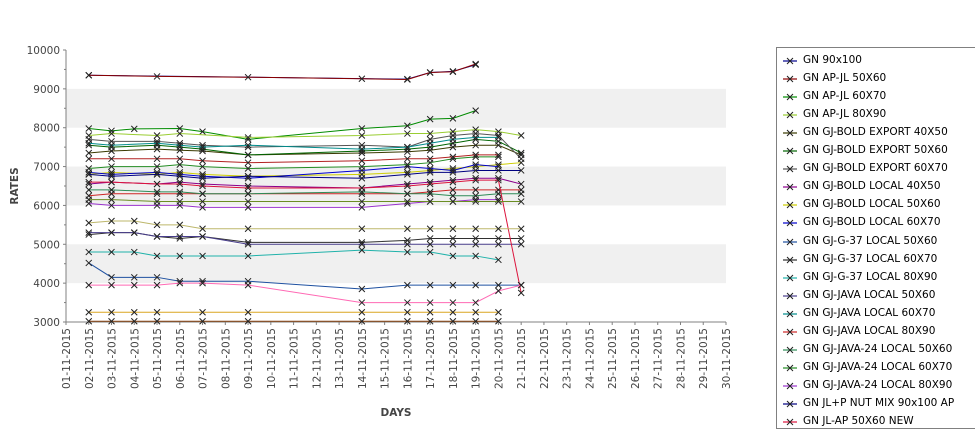 This screenshot has width=975, height=433. What do you see at coordinates (46, 90) in the screenshot?
I see `y-tick-label: 9000` at bounding box center [46, 90].